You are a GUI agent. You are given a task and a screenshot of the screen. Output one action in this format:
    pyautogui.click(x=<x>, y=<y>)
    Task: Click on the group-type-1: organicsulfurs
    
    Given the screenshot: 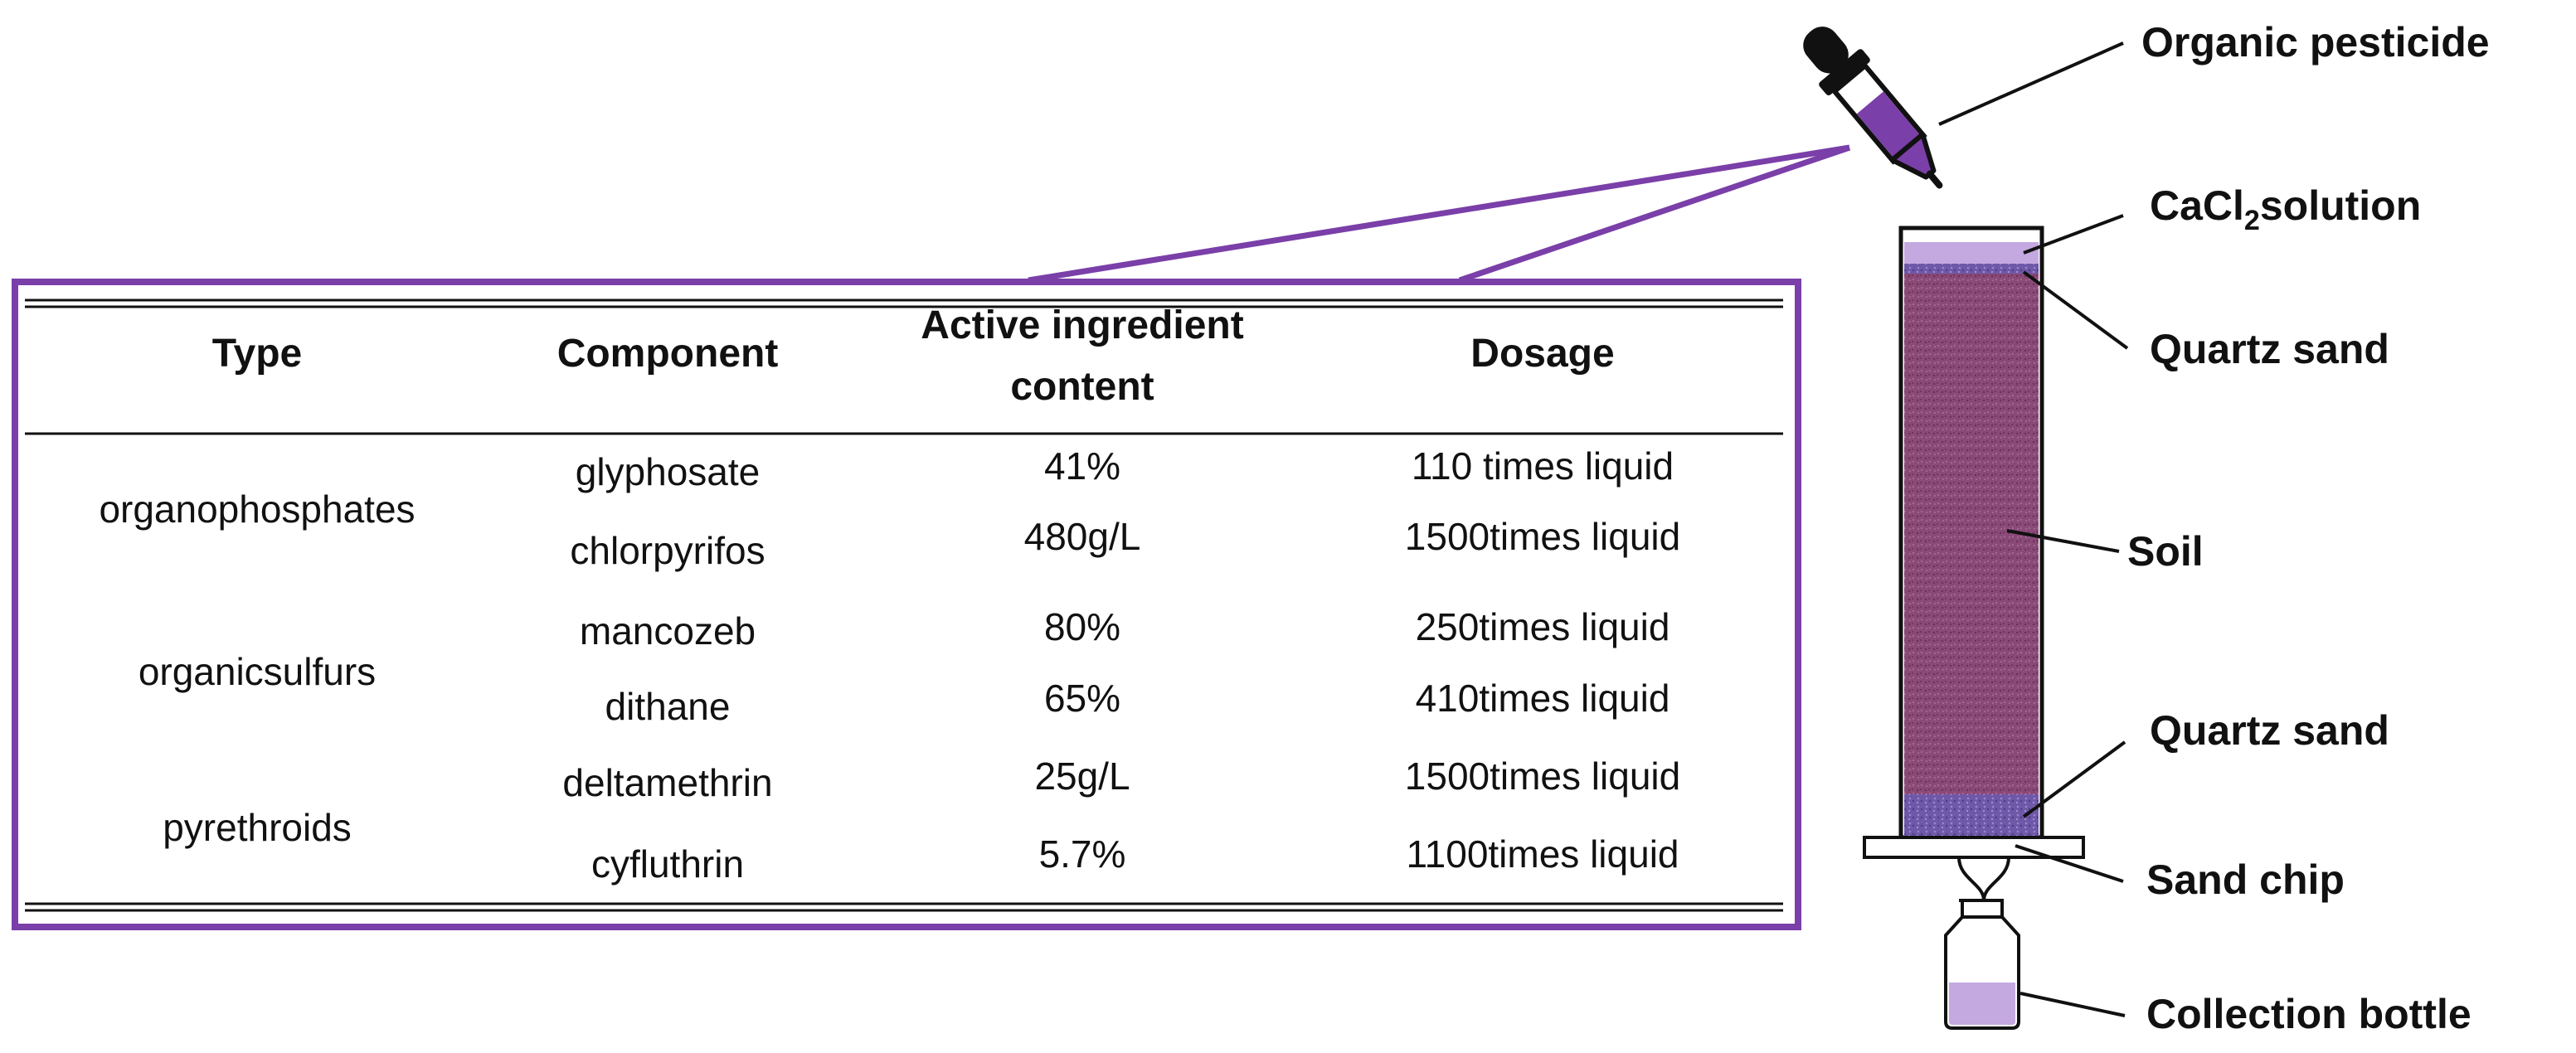 What is the action you would take?
    pyautogui.click(x=257, y=671)
    